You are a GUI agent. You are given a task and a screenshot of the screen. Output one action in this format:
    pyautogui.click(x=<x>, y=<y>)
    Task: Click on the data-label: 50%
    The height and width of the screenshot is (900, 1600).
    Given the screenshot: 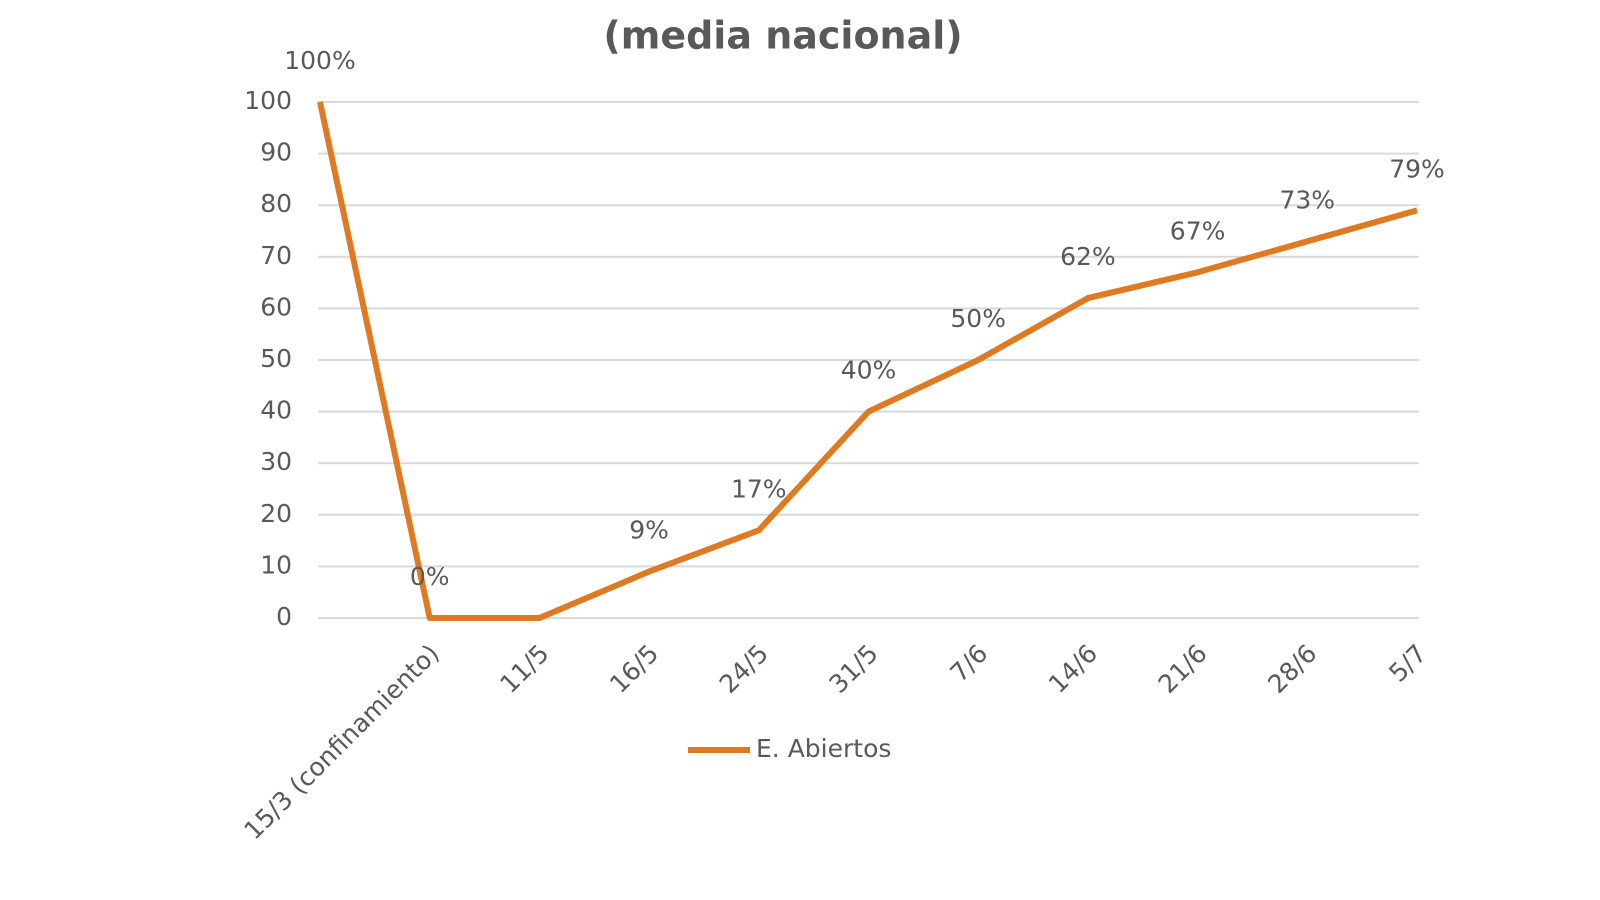 What is the action you would take?
    pyautogui.click(x=978, y=318)
    